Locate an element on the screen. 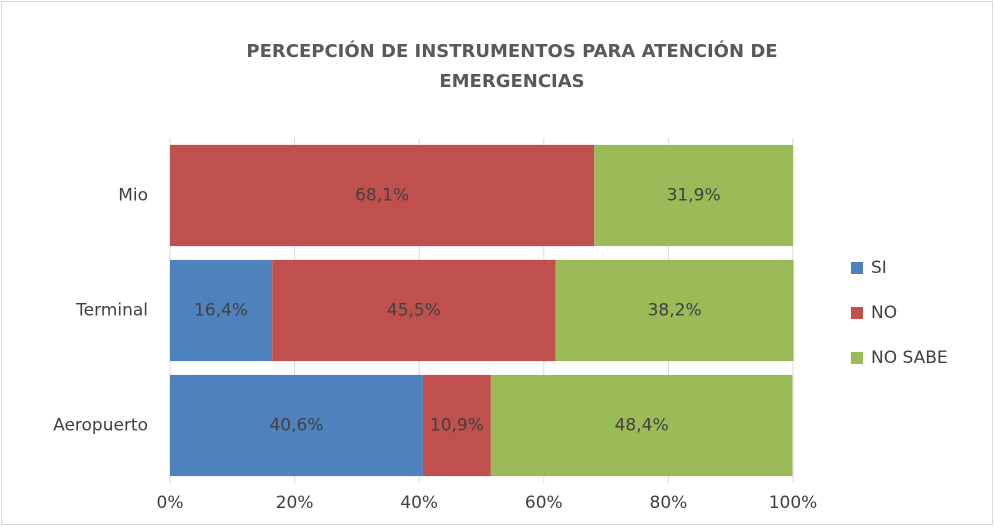 The image size is (995, 527). data-label: 16,4% is located at coordinates (221, 311).